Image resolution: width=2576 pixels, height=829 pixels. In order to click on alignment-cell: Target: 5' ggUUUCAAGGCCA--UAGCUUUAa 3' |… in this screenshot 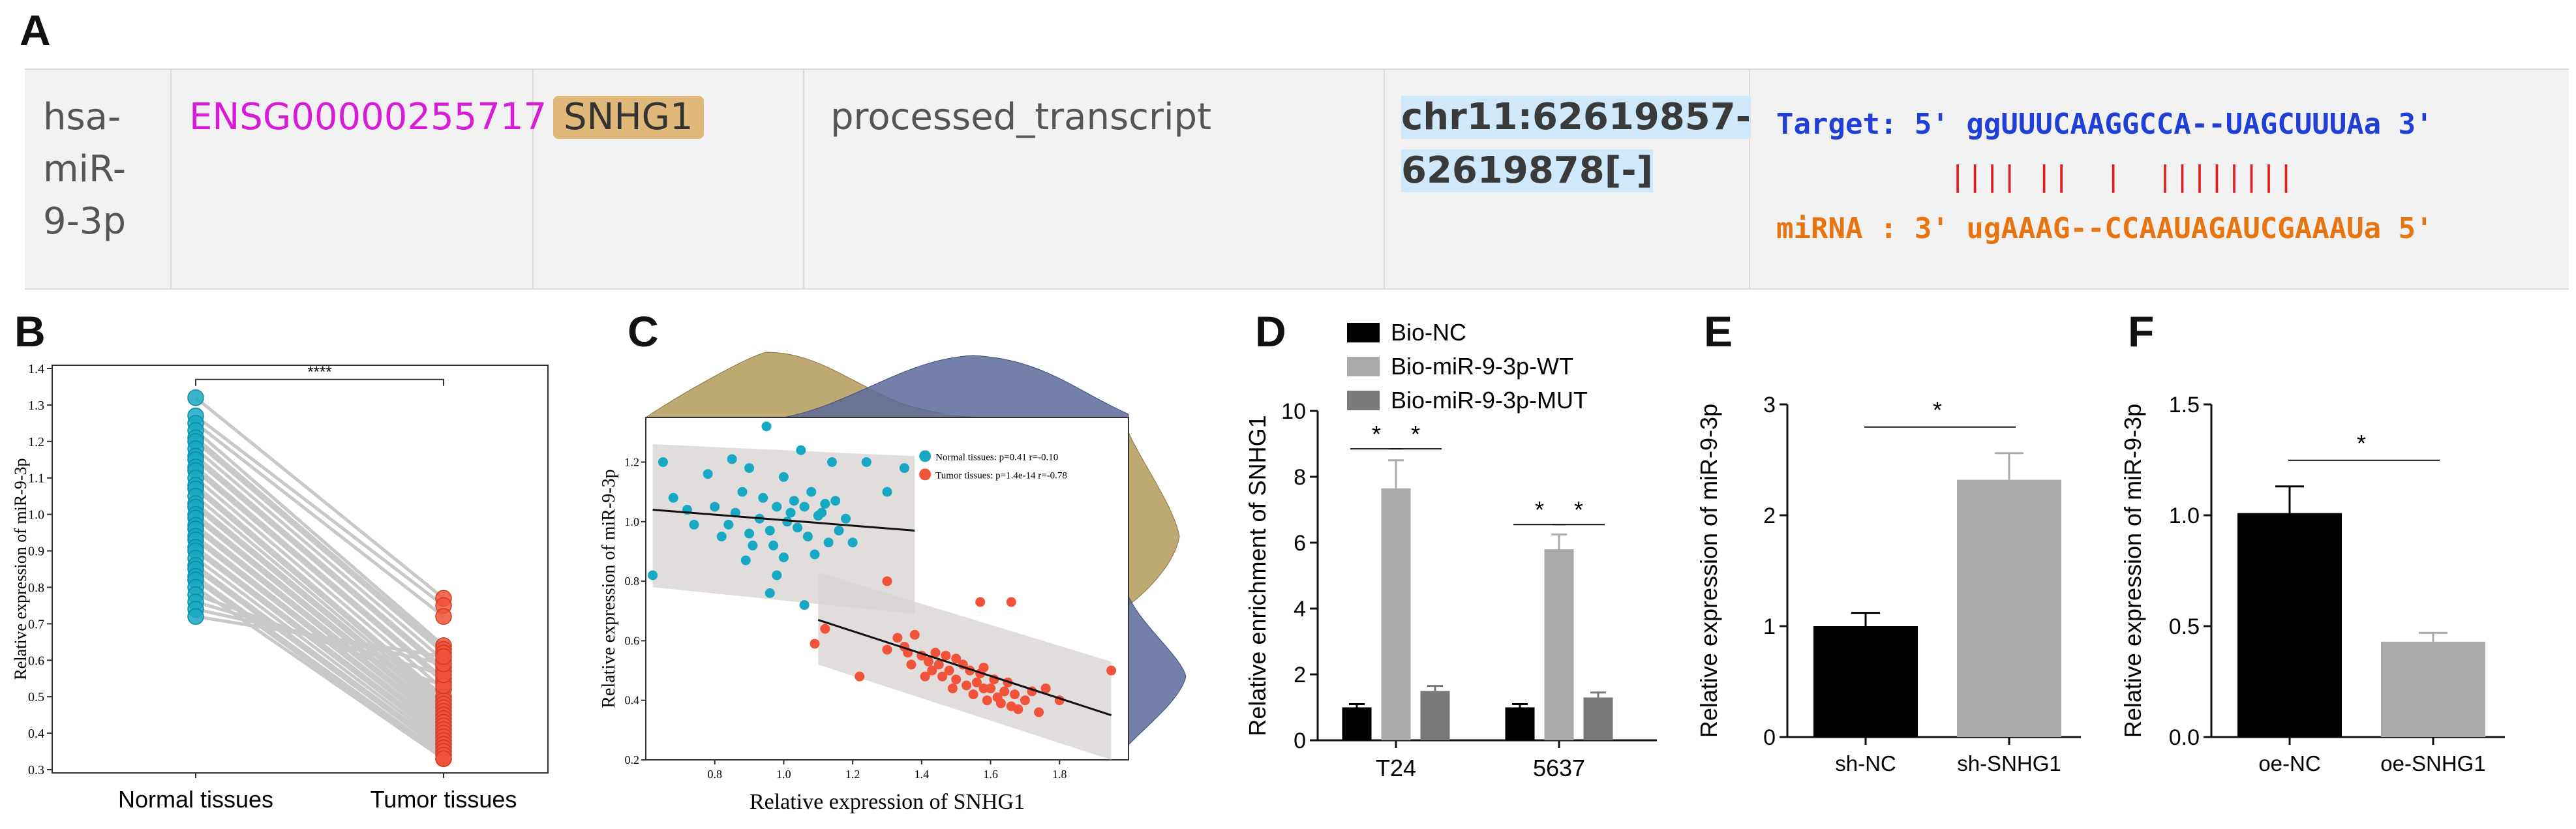, I will do `click(2160, 179)`.